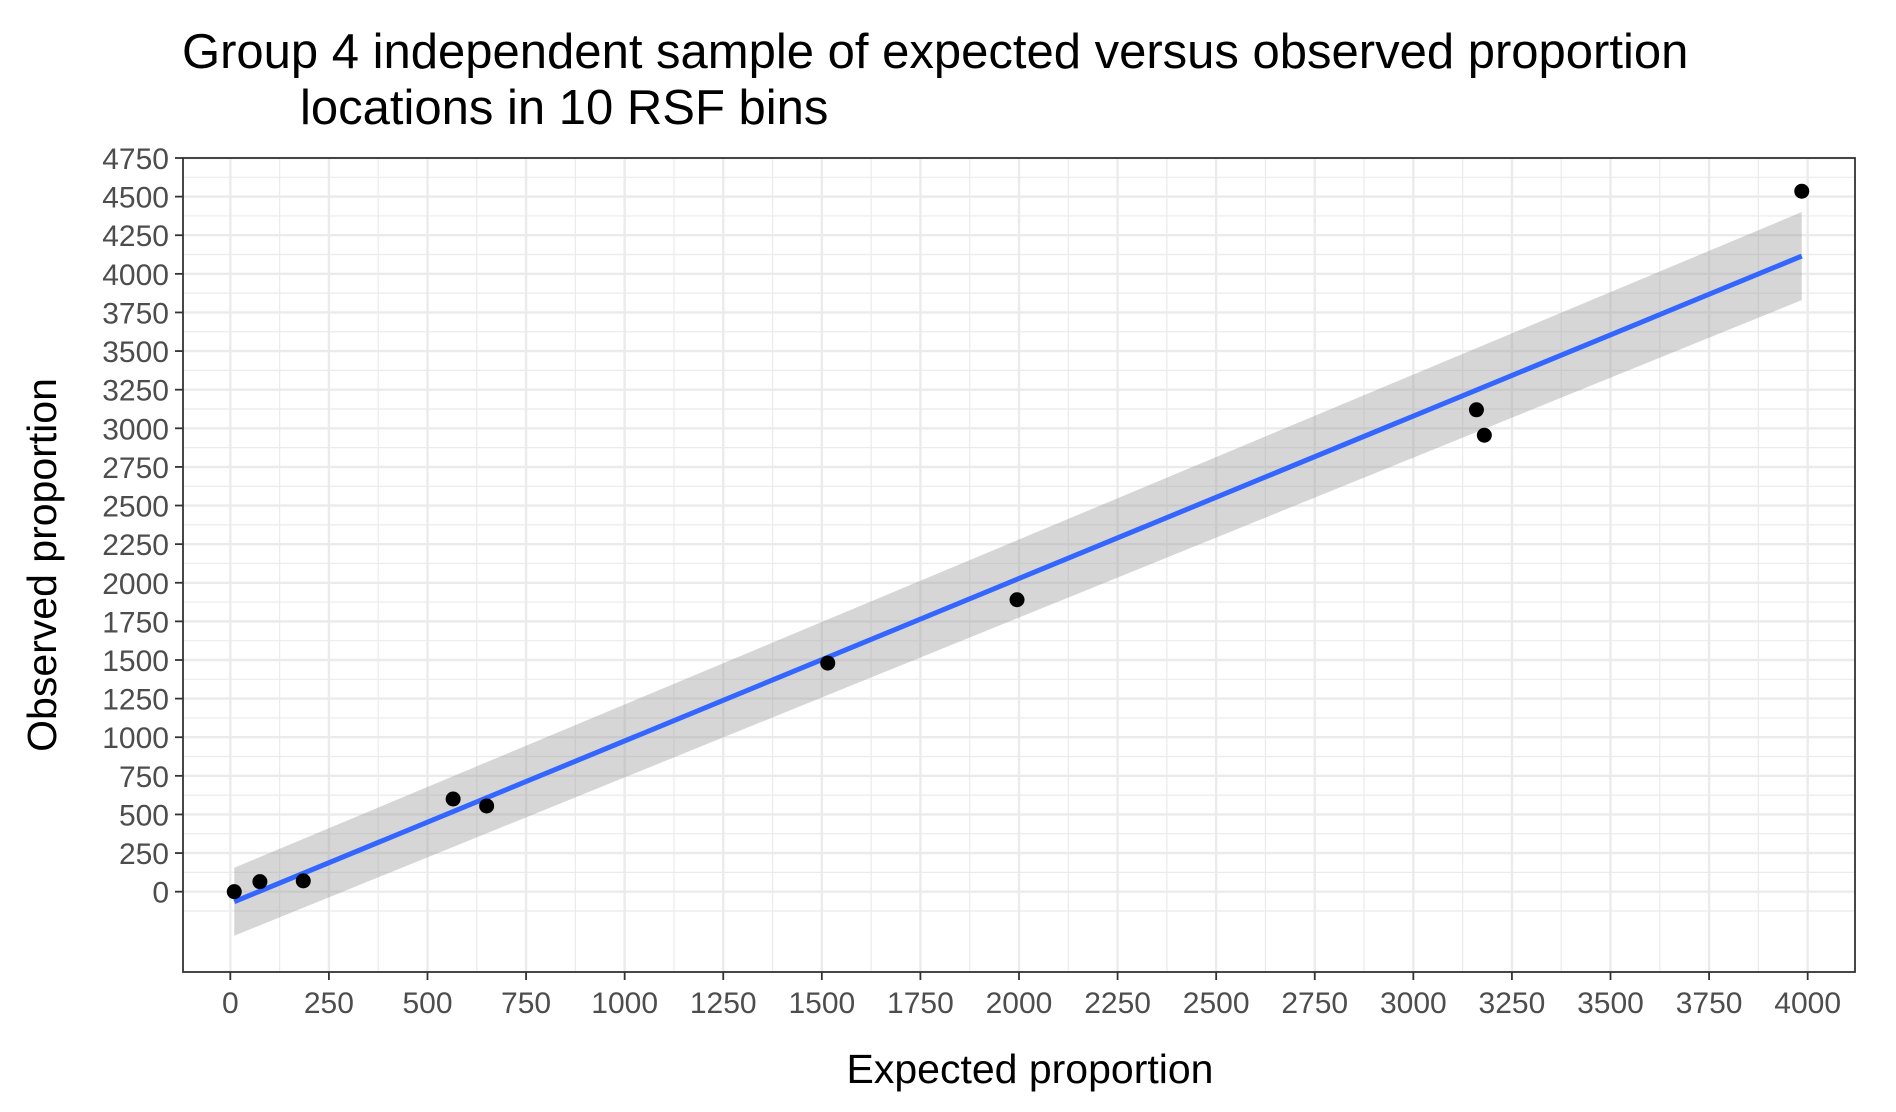 The width and height of the screenshot is (1896, 1112). What do you see at coordinates (135, 391) in the screenshot?
I see `y-tick-label: 3250` at bounding box center [135, 391].